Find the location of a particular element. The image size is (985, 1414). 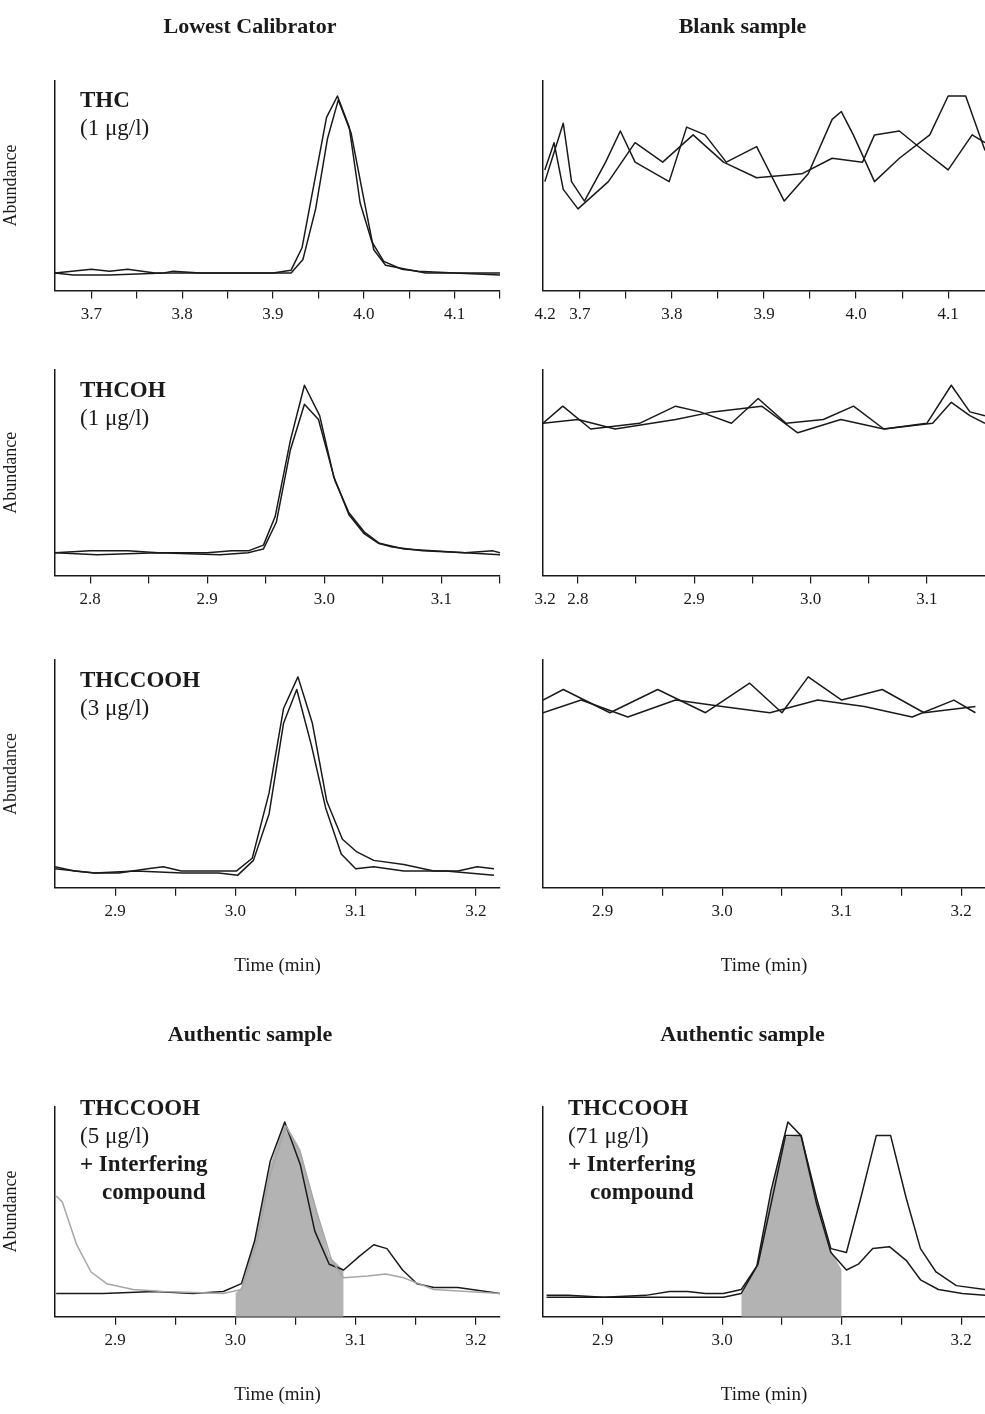

chart-title: Lowest Calibrator is located at coordinates (250, 25).